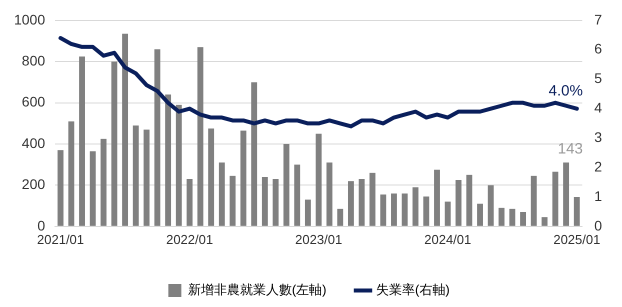 Image resolution: width=622 pixels, height=307 pixels. What do you see at coordinates (30, 19) in the screenshot?
I see `y-tick-label: 1000` at bounding box center [30, 19].